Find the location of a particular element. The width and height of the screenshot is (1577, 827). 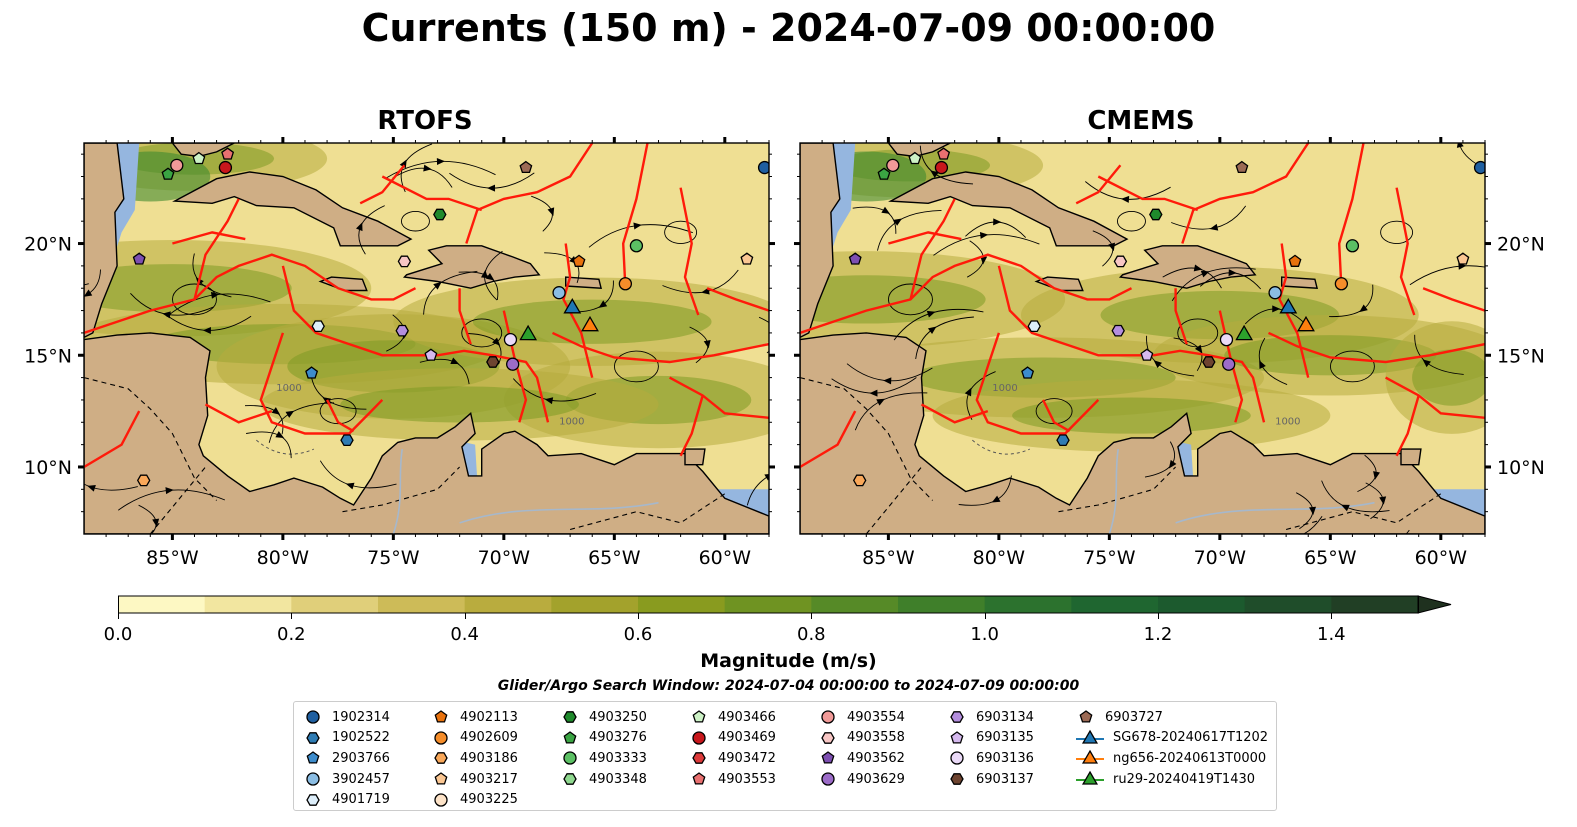

legend-entry: 4903333 is located at coordinates (603, 758).